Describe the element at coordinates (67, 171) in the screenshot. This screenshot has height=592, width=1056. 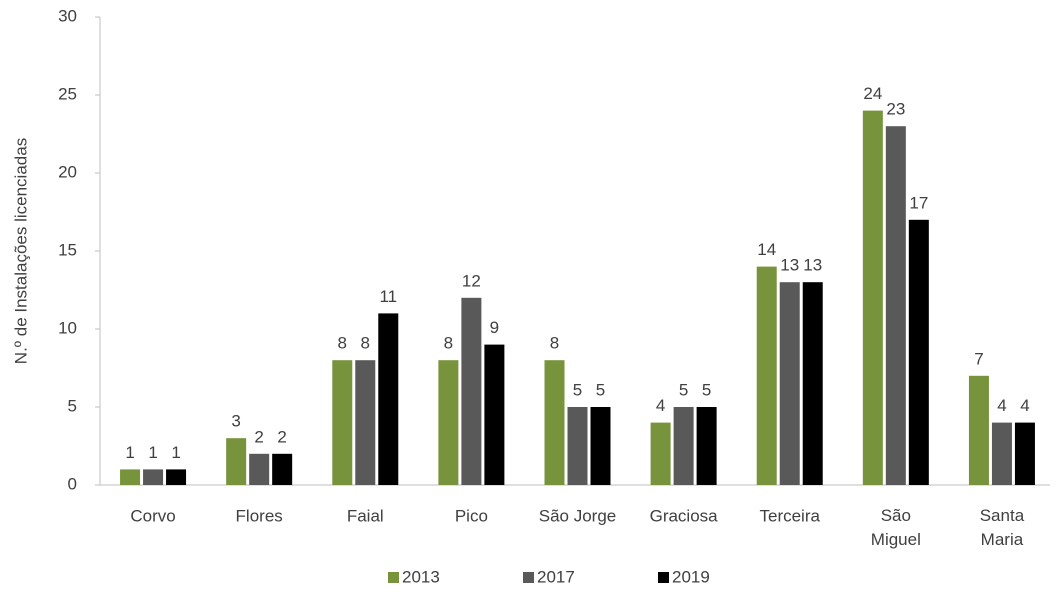
I see `y-tick-label: 20` at that location.